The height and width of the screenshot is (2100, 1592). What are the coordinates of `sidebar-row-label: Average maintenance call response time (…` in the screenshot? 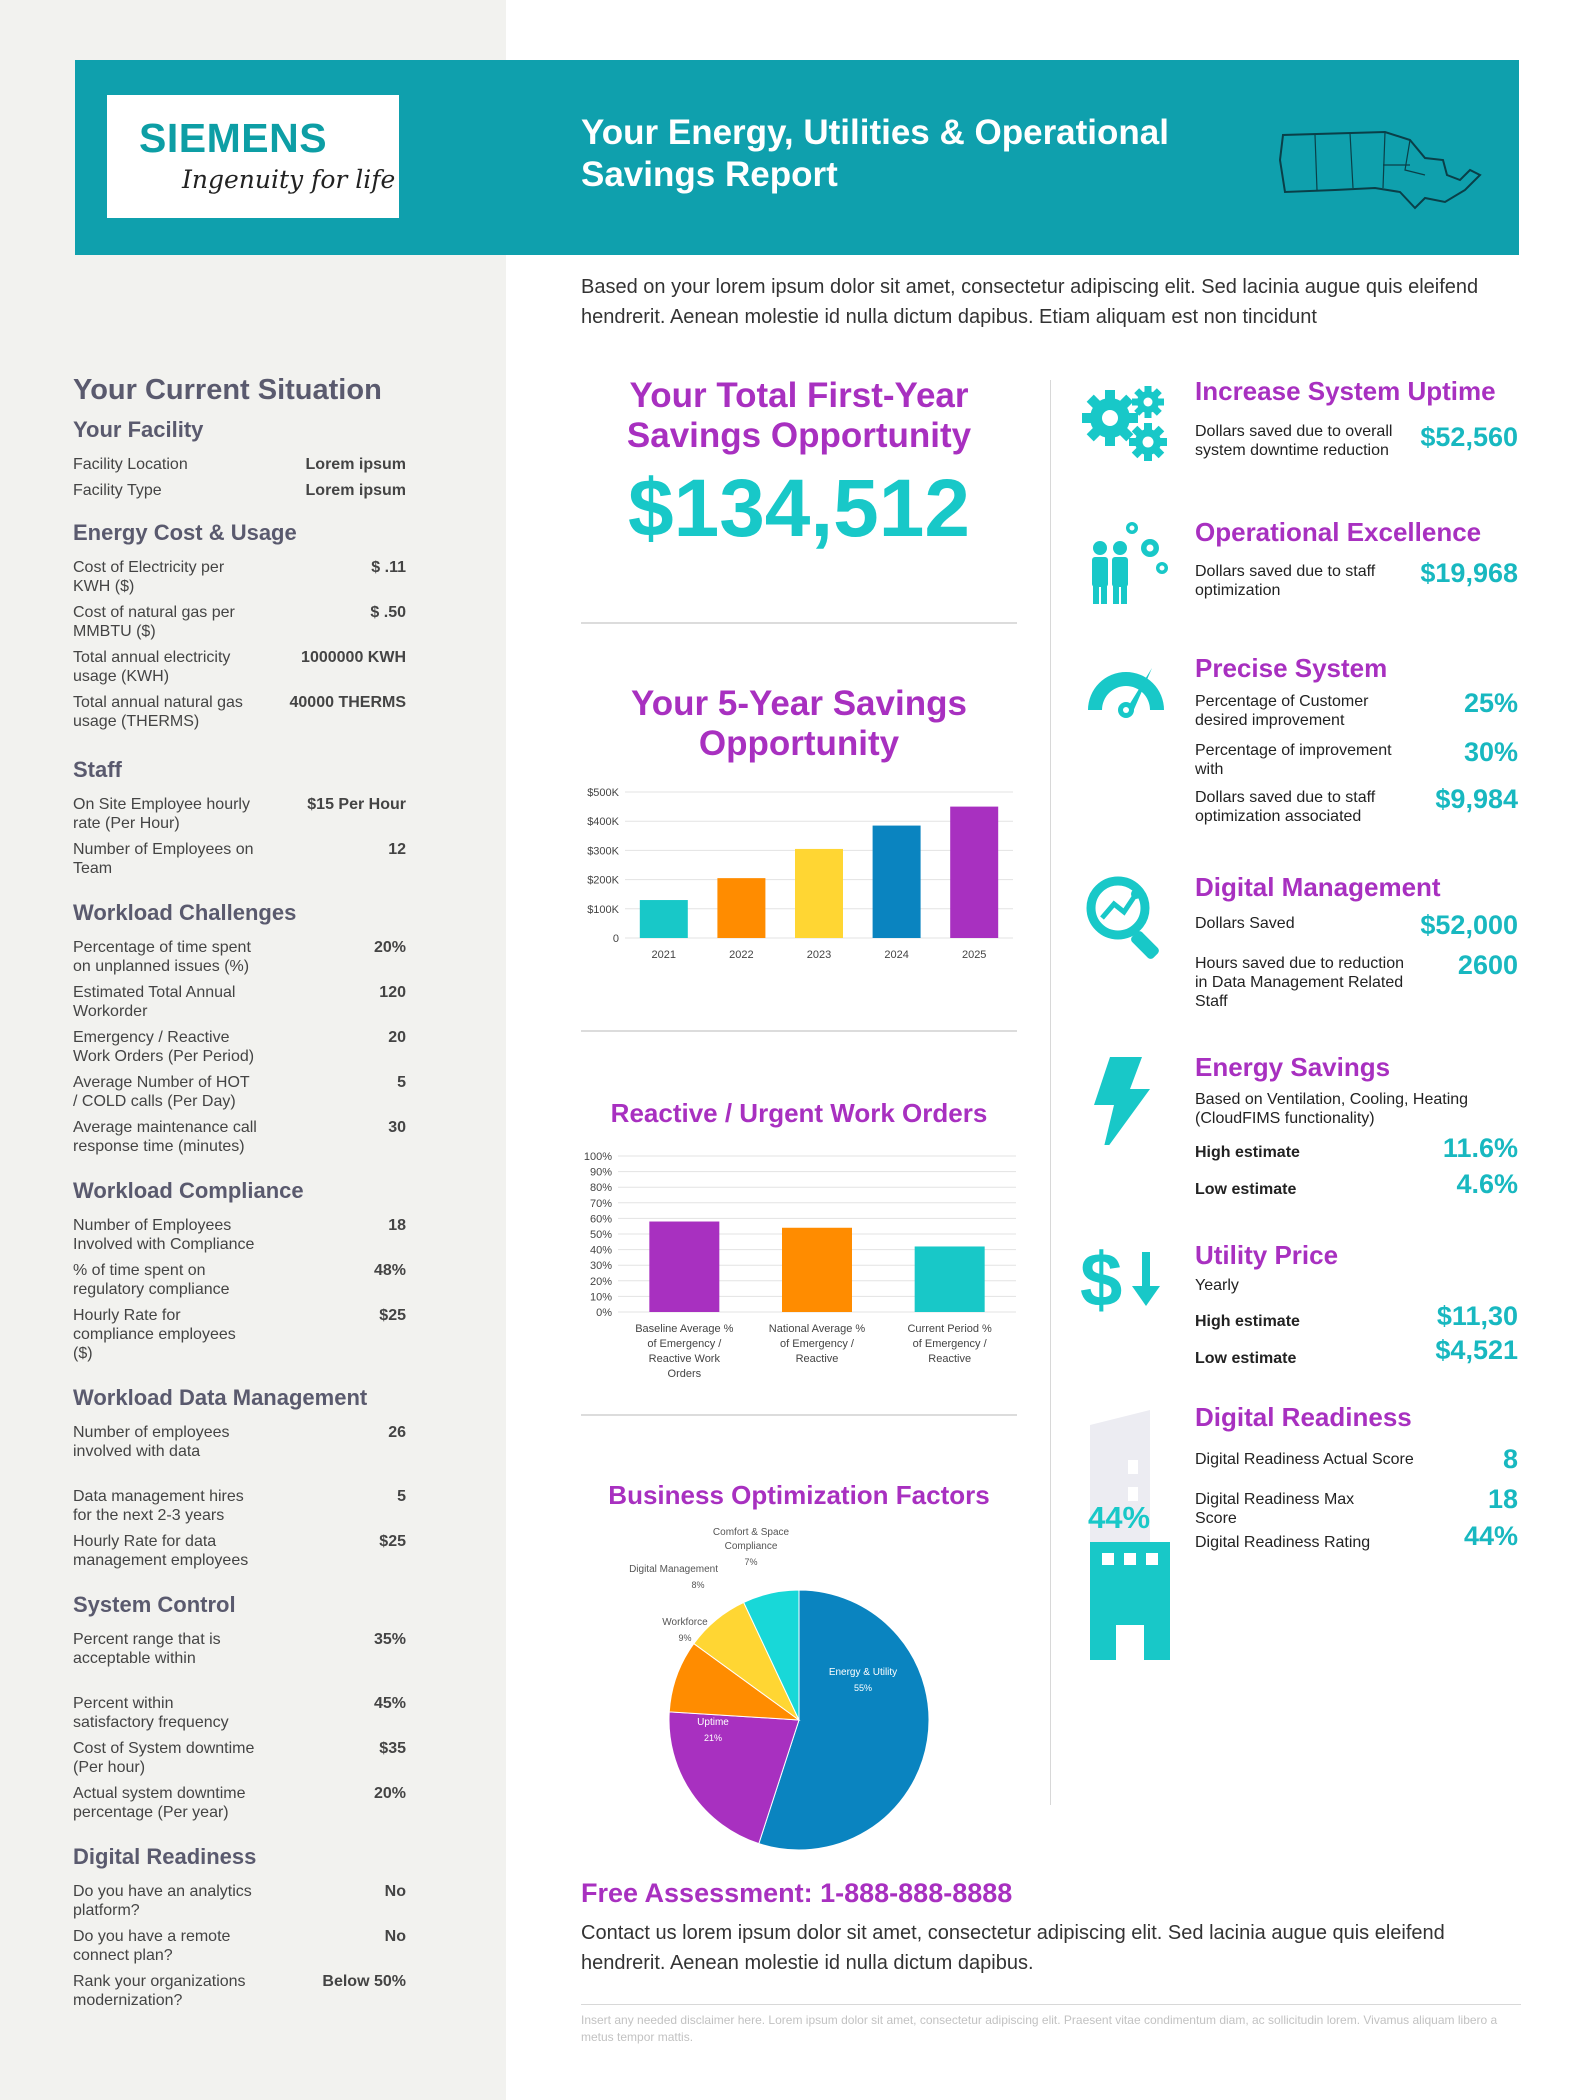 It's located at (165, 1137).